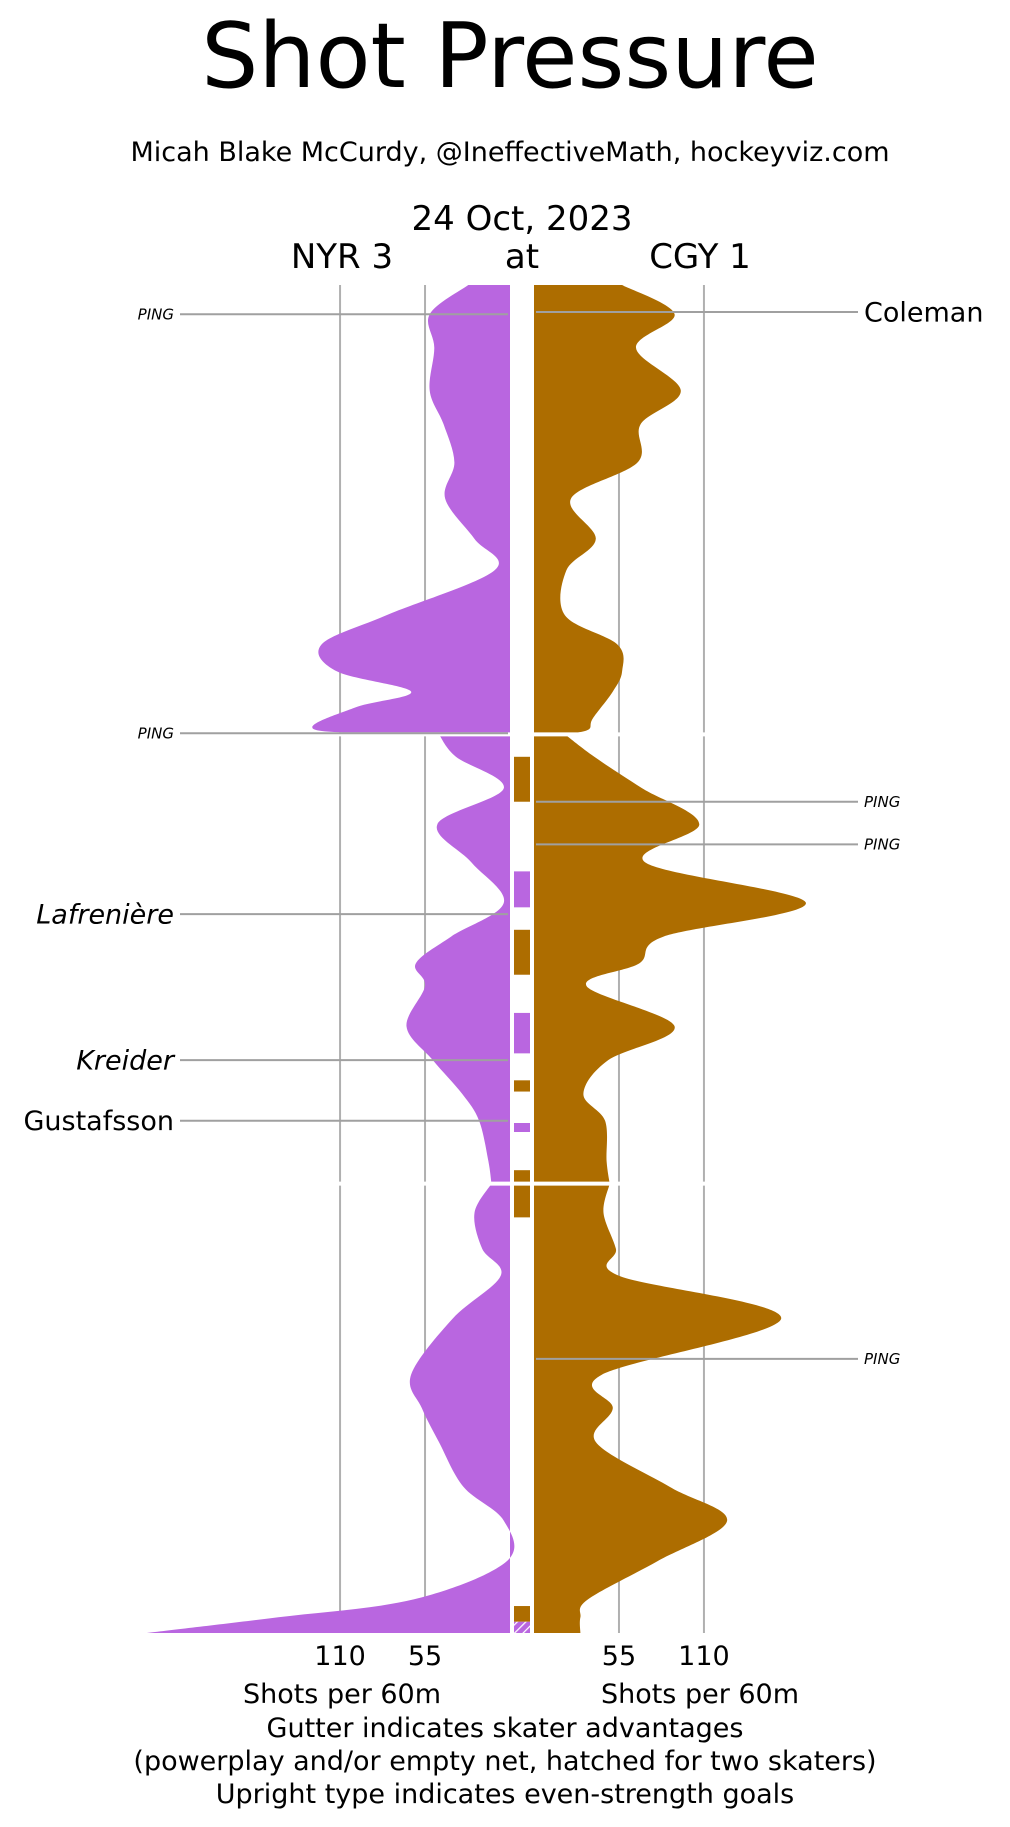 This screenshot has width=1010, height=1827. Describe the element at coordinates (340, 1656) in the screenshot. I see `tick-label-left-110: 110` at that location.